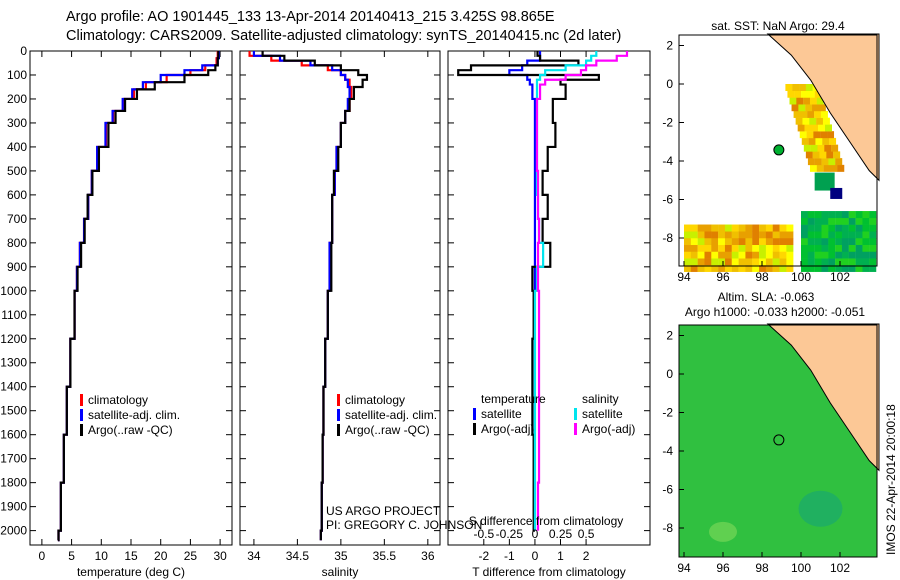 This screenshot has height=580, width=900. Describe the element at coordinates (667, 200) in the screenshot. I see `map-y-tick-label: -6` at that location.